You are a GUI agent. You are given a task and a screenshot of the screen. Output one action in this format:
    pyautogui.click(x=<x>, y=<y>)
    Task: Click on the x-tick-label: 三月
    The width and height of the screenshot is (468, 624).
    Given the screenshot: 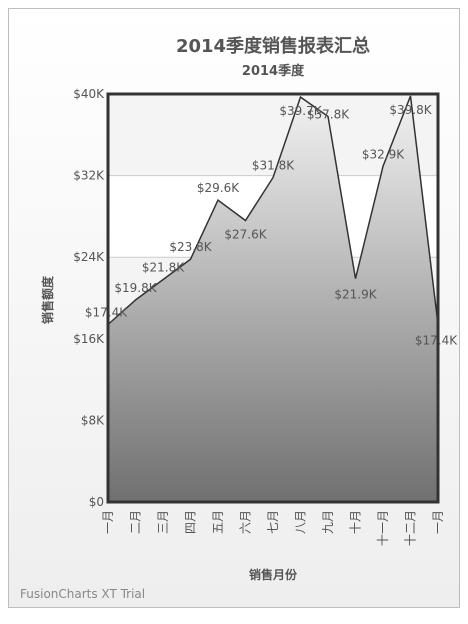 What is the action you would take?
    pyautogui.click(x=163, y=522)
    